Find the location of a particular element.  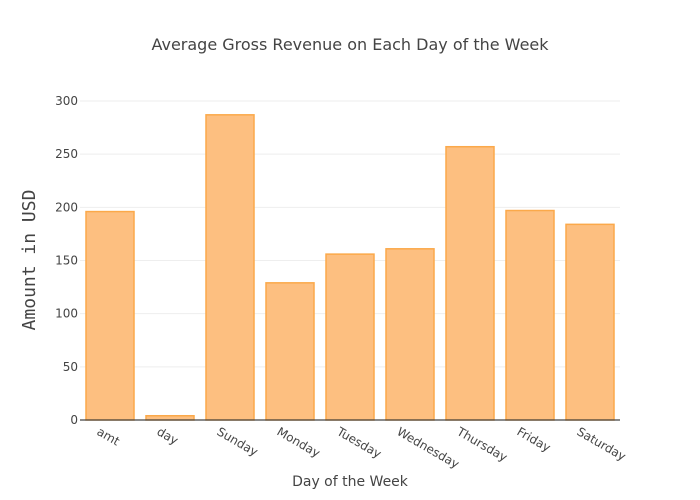

y-tick-label: 100 is located at coordinates (66, 314).